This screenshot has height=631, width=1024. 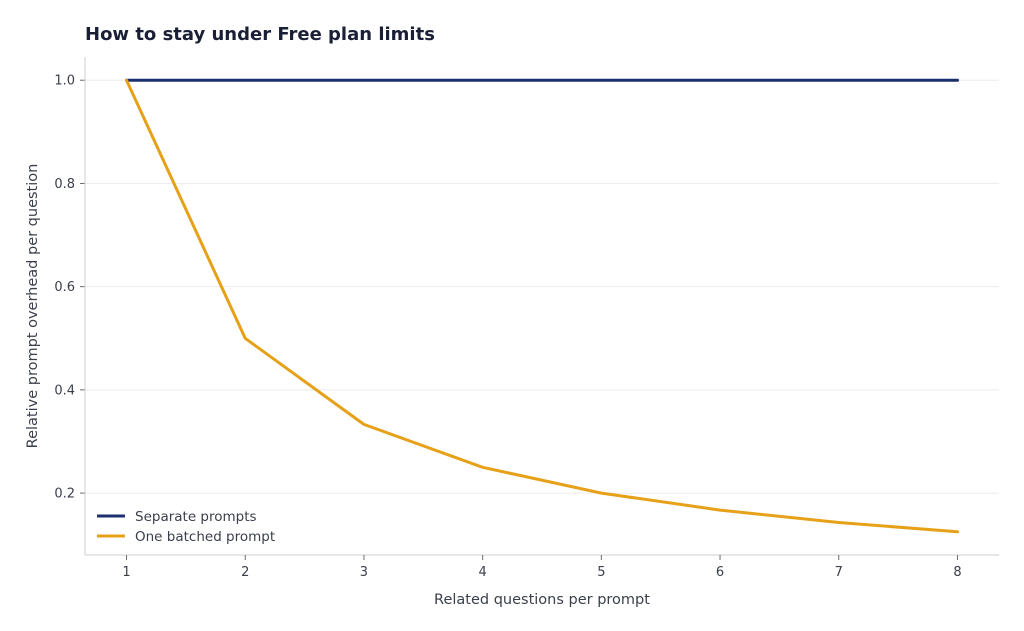 What do you see at coordinates (957, 572) in the screenshot?
I see `x-tick-label: 8` at bounding box center [957, 572].